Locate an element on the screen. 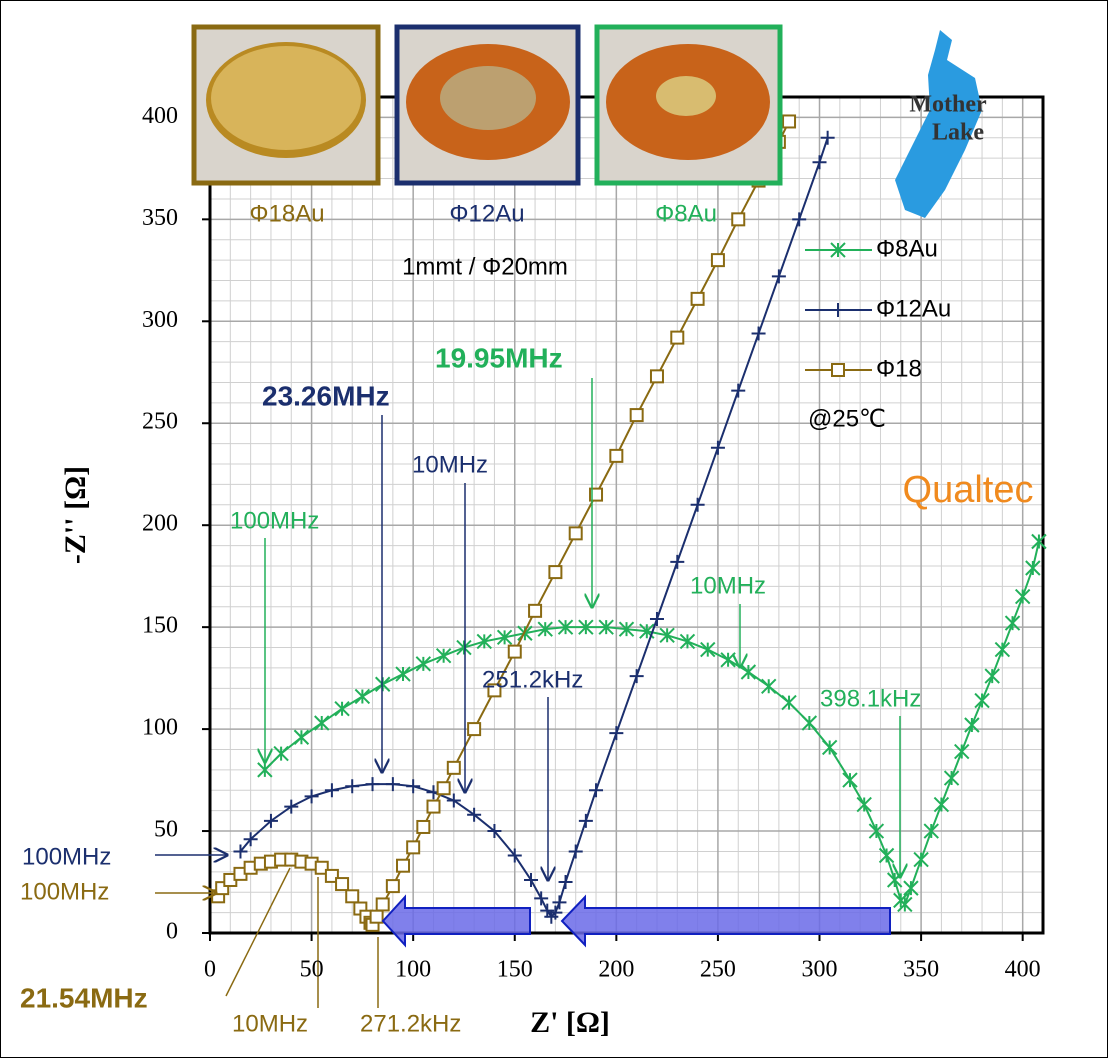  annotation: 21.54MHz is located at coordinates (84, 997).